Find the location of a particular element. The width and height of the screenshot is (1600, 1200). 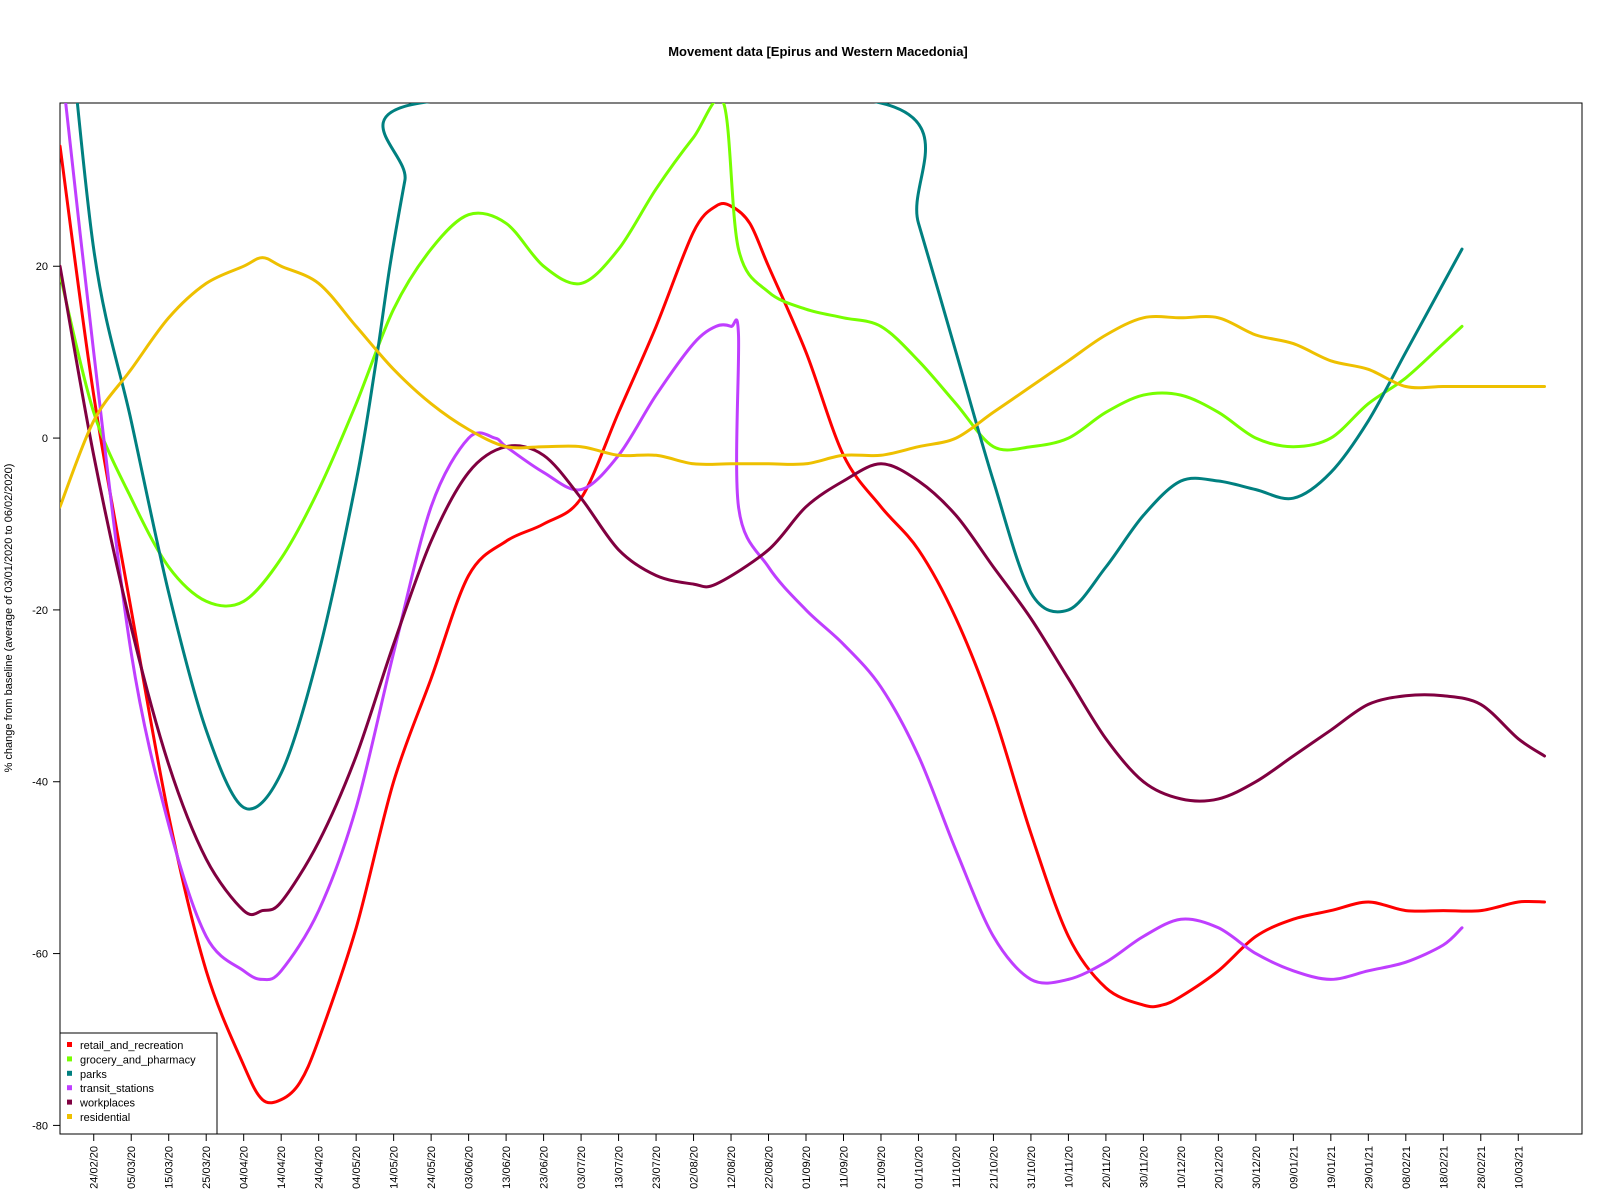

x-tick-label: 22/08/20 is located at coordinates (770, 1167).